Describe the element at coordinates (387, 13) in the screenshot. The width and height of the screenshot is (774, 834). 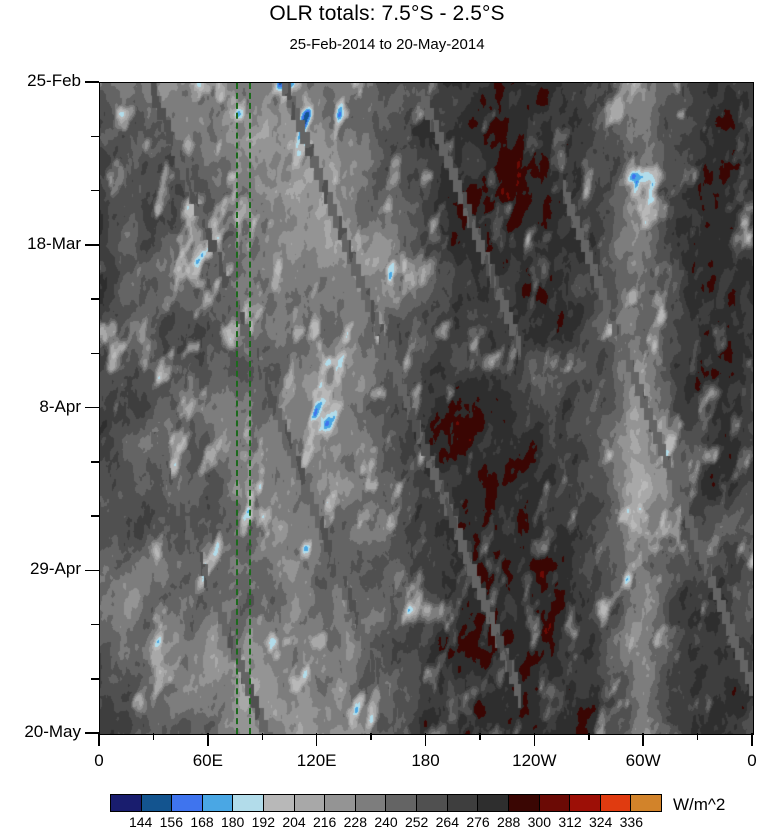
I see `page-title: OLR totals: 7.5°S - 2.5°S` at that location.